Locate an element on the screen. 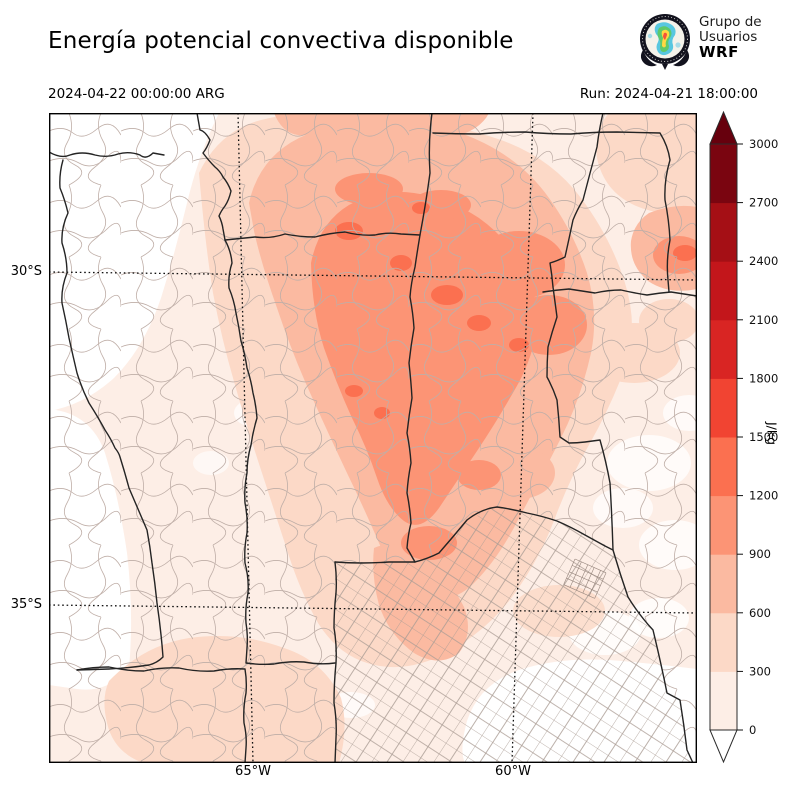 The image size is (800, 800). colorbar: 0 300 600 900 1200 1500 1800 2100 2400 2700 3000 is located at coordinates (750, 440).